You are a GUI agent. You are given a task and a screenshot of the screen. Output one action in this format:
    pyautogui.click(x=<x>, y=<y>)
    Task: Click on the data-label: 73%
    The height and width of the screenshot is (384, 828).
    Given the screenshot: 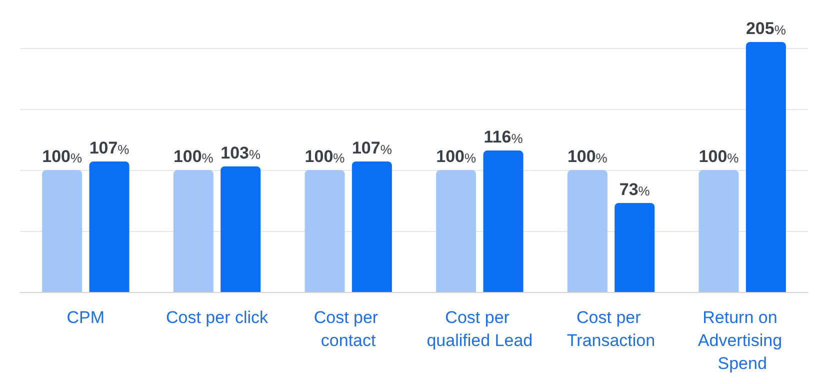 What is the action you would take?
    pyautogui.click(x=634, y=189)
    